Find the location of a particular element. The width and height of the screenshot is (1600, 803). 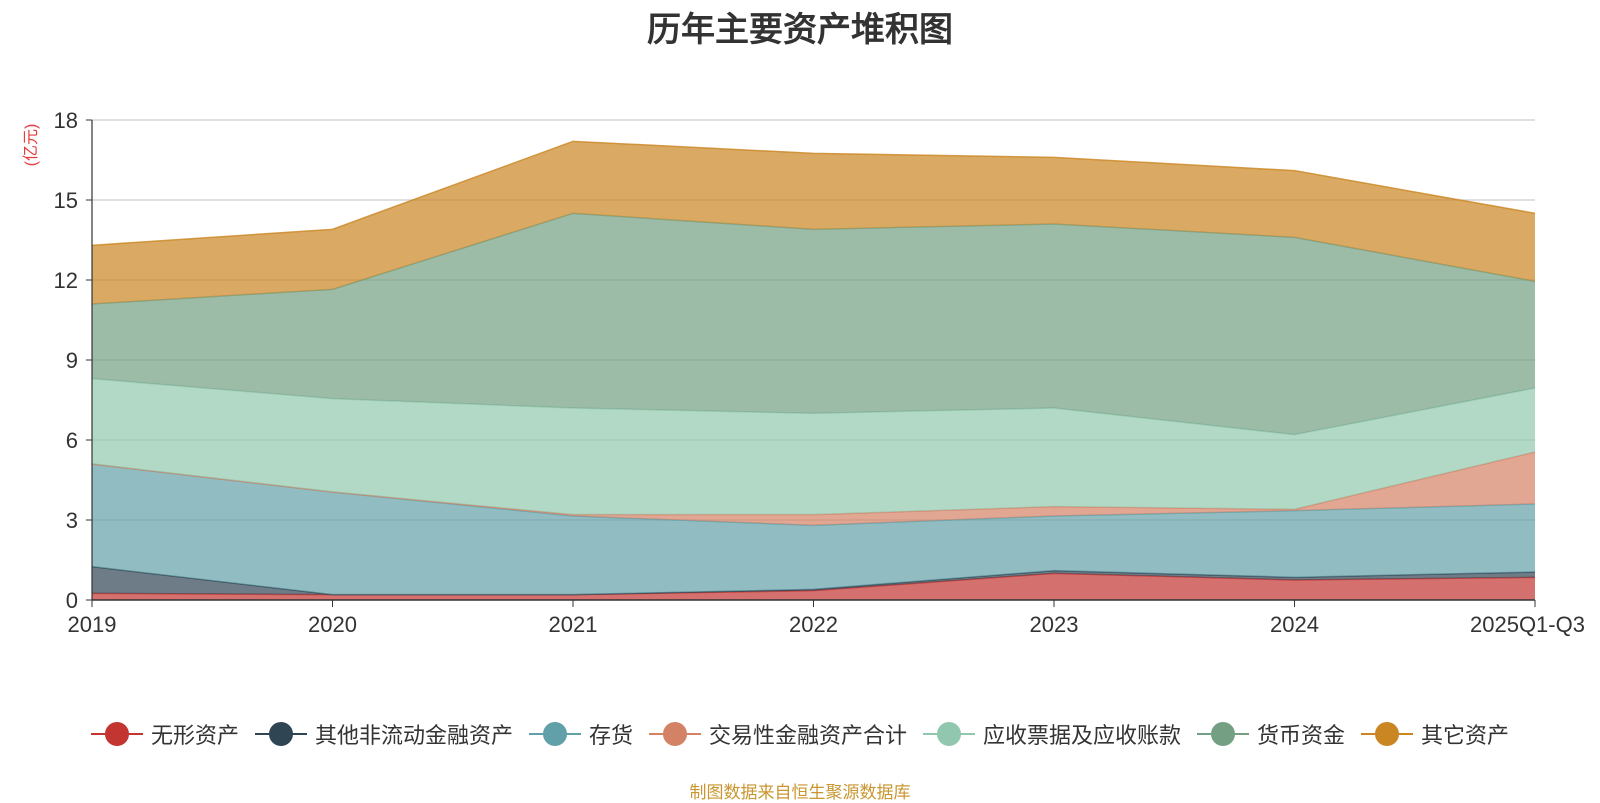

legend-item: 货币资金 is located at coordinates (1271, 734).